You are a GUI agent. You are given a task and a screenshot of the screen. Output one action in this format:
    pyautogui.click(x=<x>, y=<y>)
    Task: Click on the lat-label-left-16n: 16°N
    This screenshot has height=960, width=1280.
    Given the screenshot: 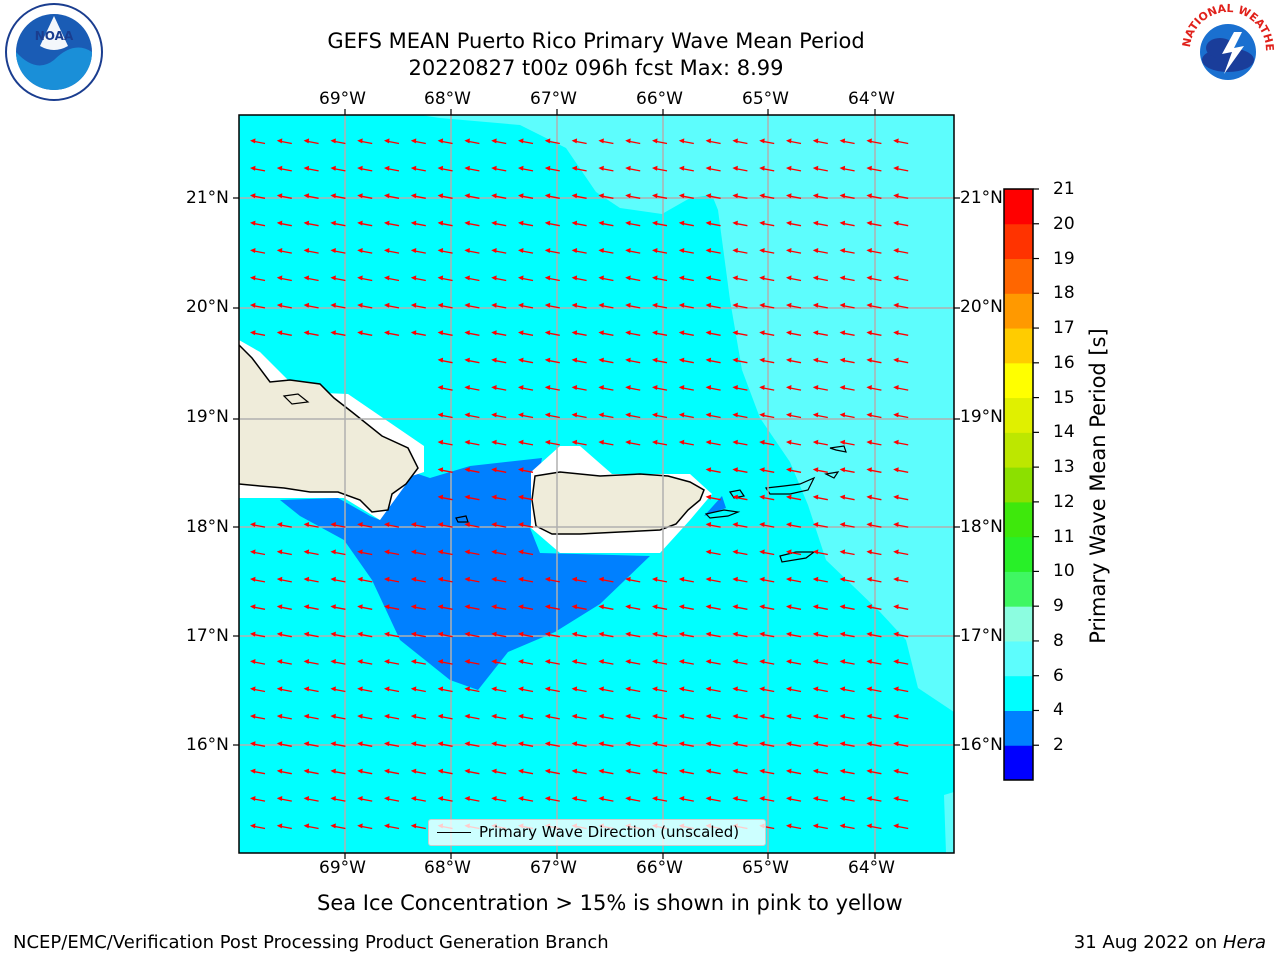 What is the action you would take?
    pyautogui.click(x=207, y=745)
    